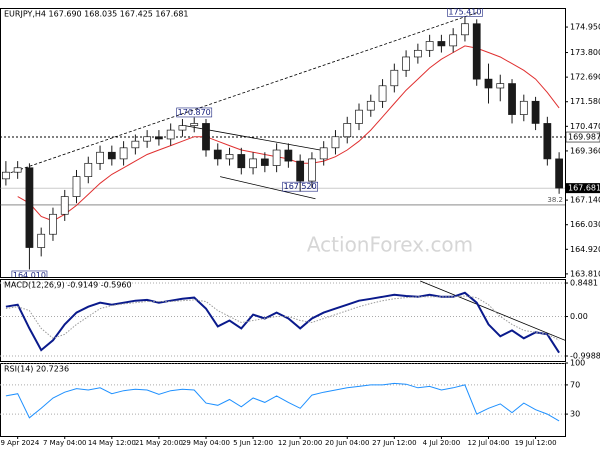 Image resolution: width=600 pixels, height=450 pixels. I want to click on x-tick-label: 29 Apr 2024, so click(20, 443).